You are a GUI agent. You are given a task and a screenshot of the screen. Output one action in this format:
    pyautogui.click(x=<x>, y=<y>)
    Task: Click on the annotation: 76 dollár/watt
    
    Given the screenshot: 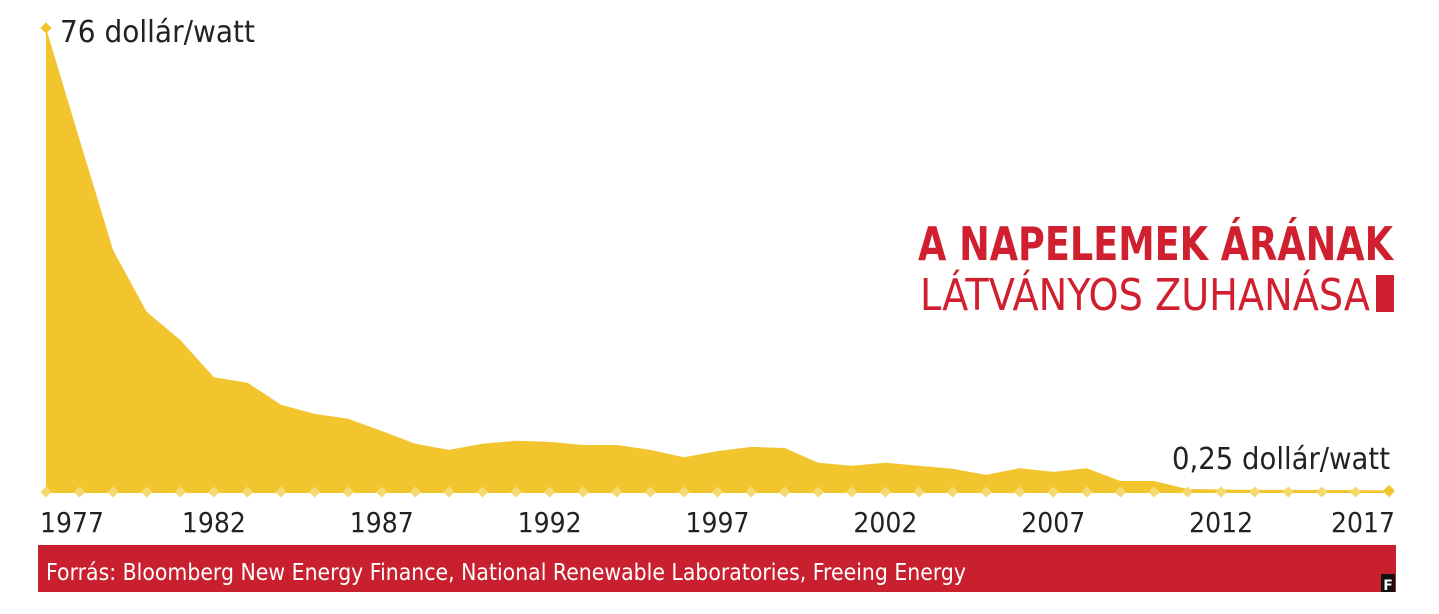 What is the action you would take?
    pyautogui.click(x=157, y=32)
    